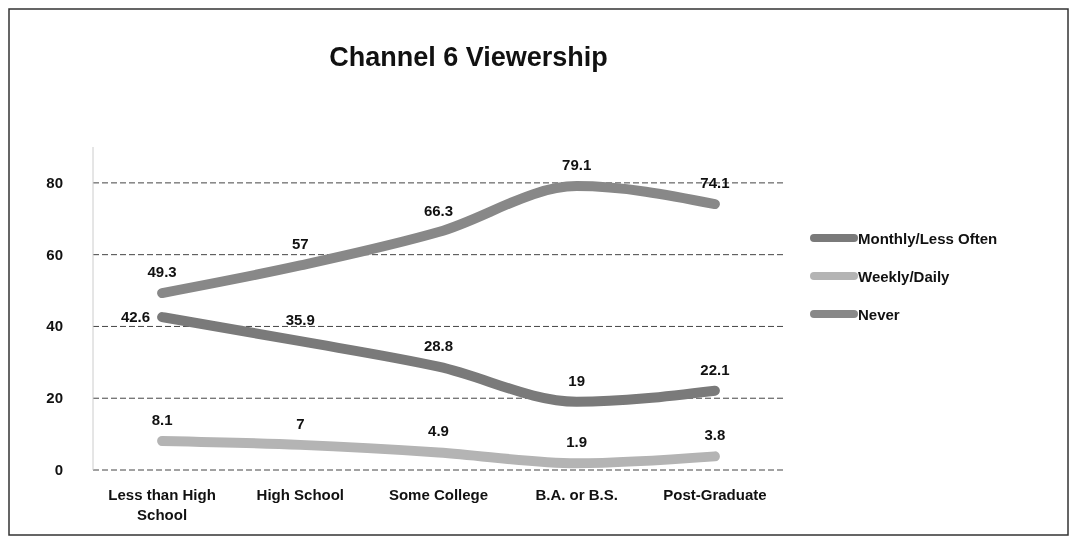 The image size is (1077, 544). Describe the element at coordinates (54, 398) in the screenshot. I see `y-tick-label: 20` at that location.